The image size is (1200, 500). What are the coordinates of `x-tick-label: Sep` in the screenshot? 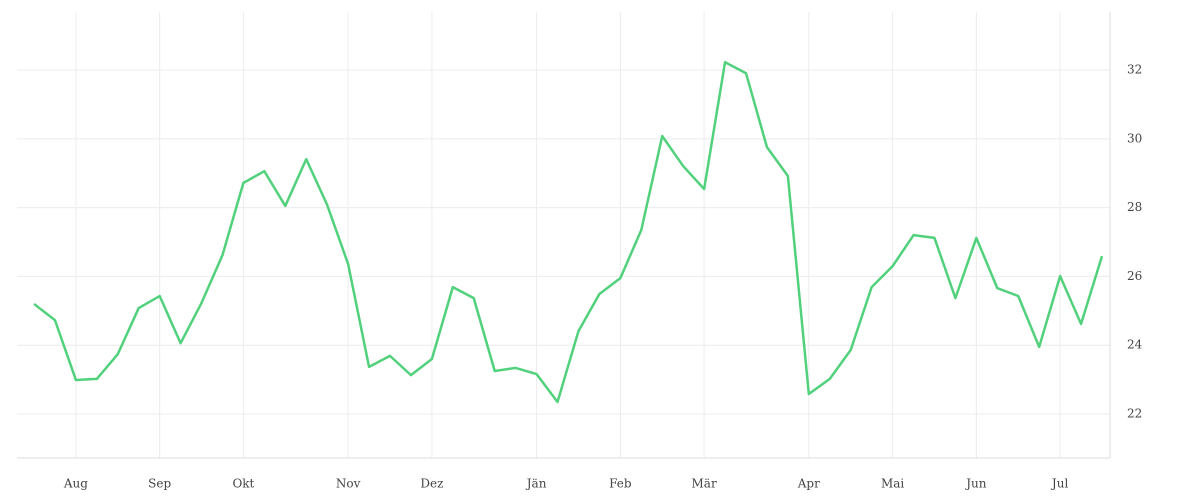 It's located at (159, 484).